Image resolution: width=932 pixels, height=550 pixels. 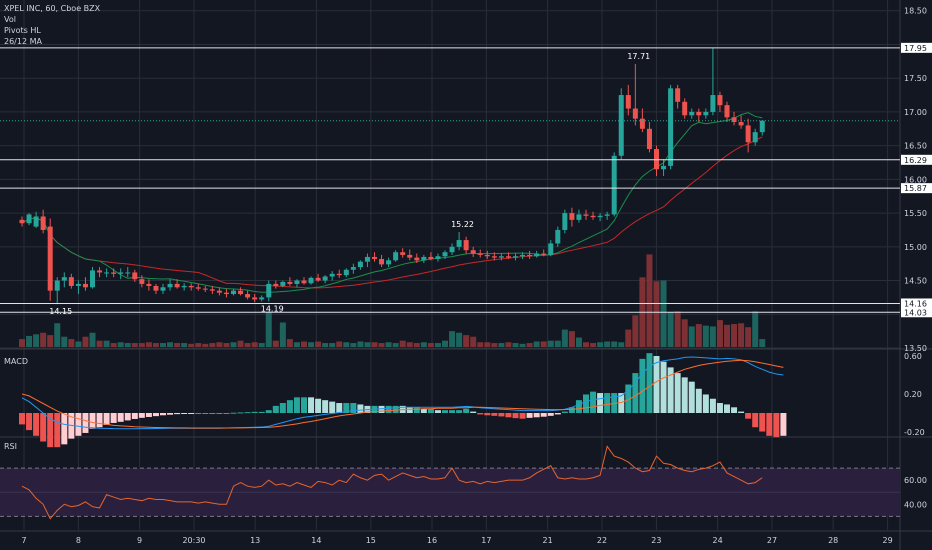 I want to click on level-price-label: 15.87, so click(x=915, y=188).